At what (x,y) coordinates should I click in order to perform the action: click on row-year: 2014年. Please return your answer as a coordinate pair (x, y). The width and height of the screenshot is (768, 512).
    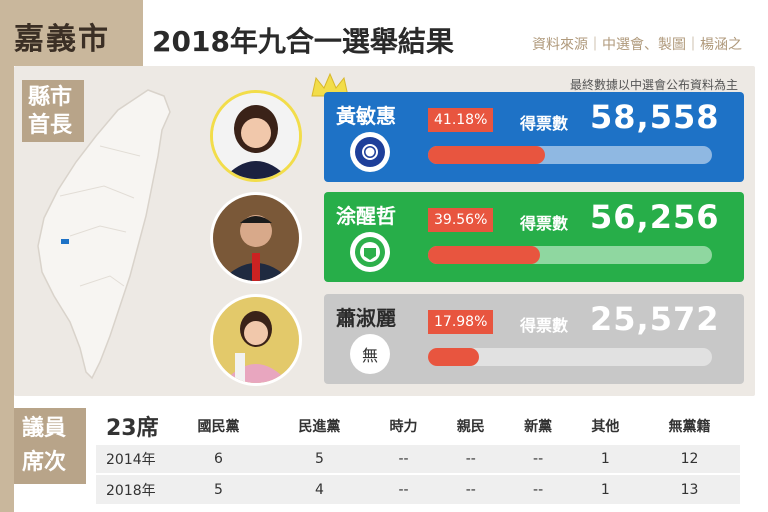
    Looking at the image, I should click on (132, 458).